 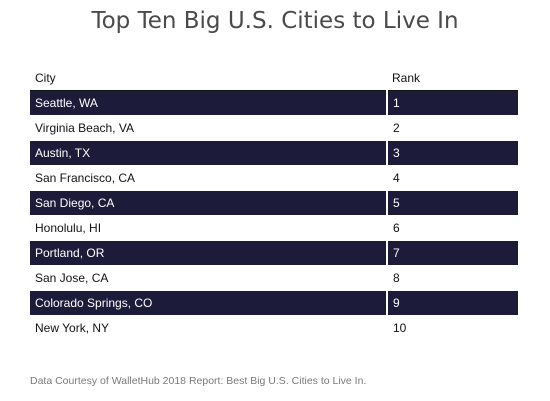 What do you see at coordinates (452, 327) in the screenshot?
I see `rank-cell: 10` at bounding box center [452, 327].